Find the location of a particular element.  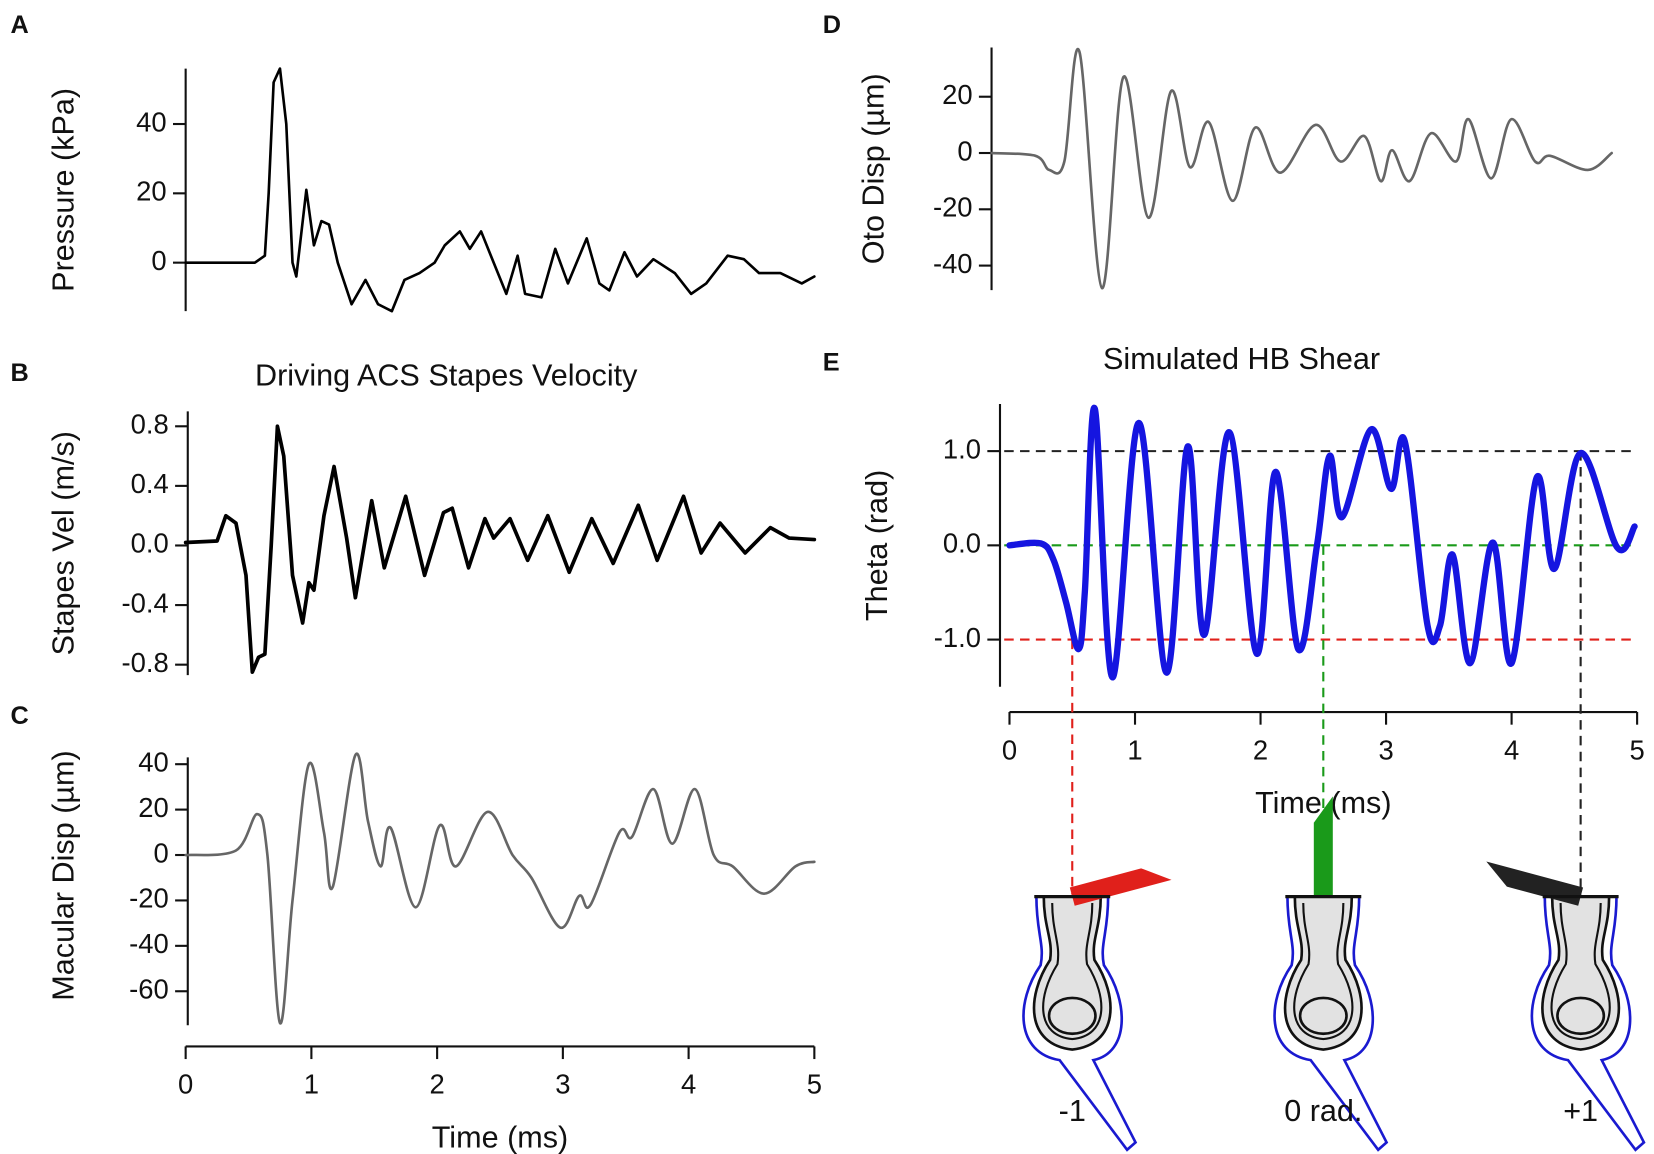

panel-letter: C is located at coordinates (20, 716).